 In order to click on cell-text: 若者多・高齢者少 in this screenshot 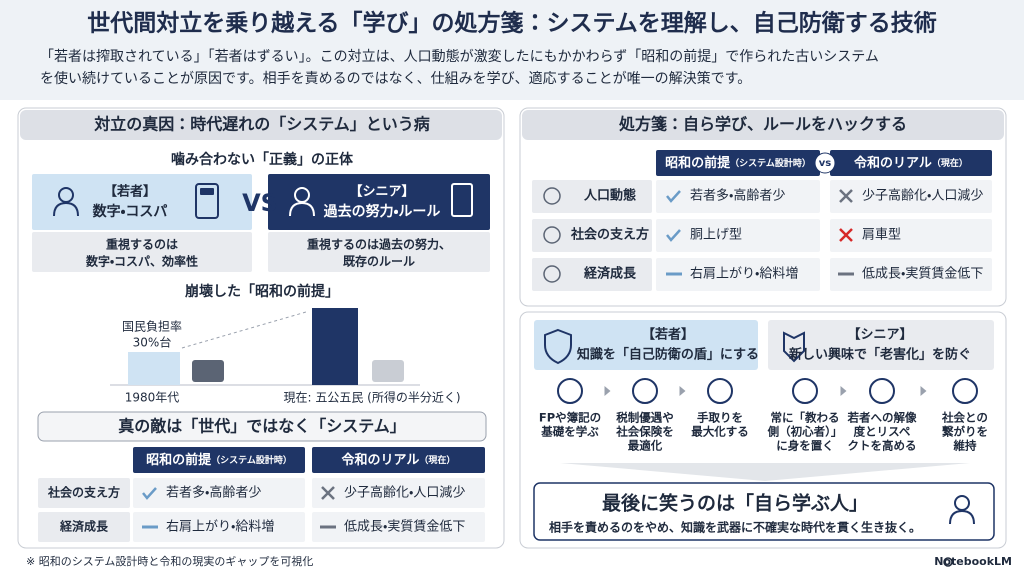, I will do `click(737, 196)`.